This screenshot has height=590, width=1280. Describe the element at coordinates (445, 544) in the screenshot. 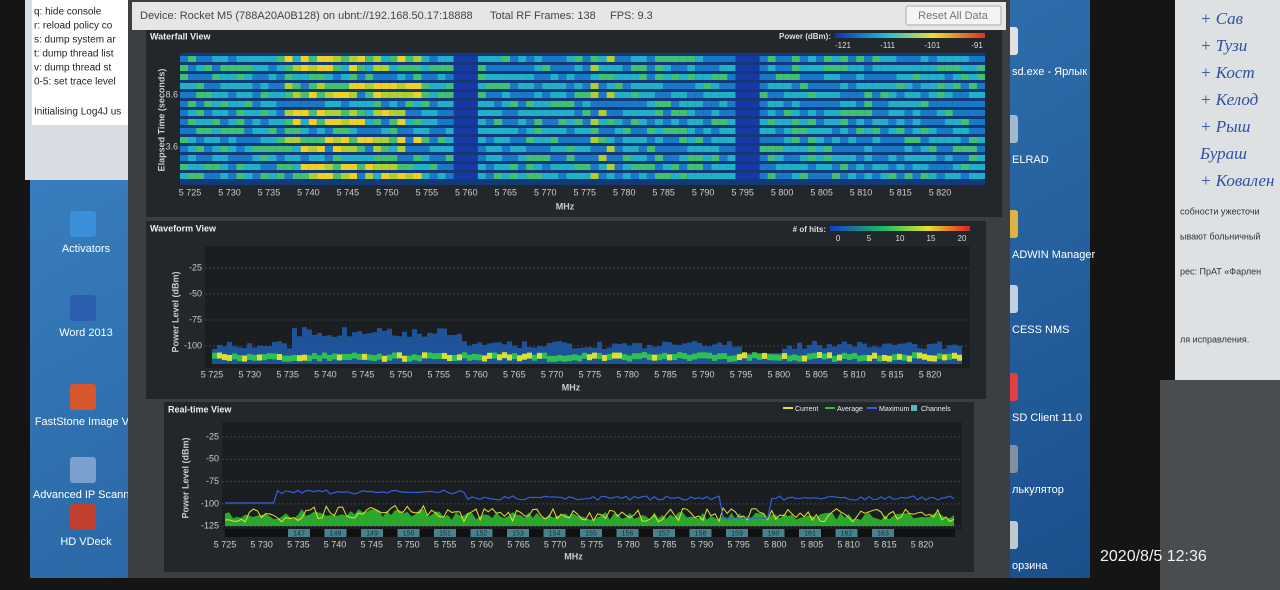

I see `x-tick-label: 5 755` at that location.